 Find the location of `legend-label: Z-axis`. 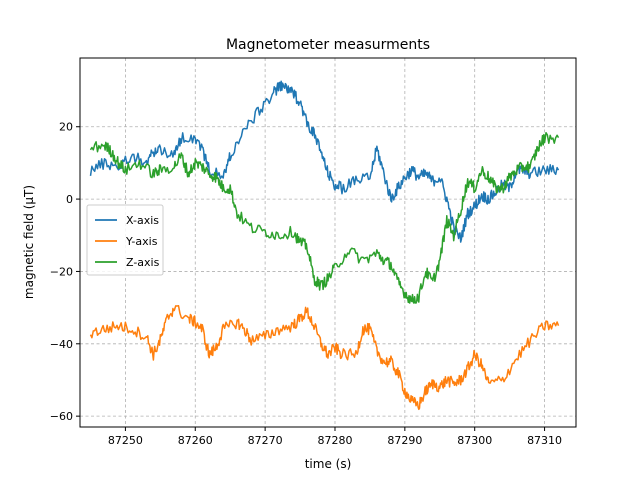

legend-label: Z-axis is located at coordinates (143, 262).